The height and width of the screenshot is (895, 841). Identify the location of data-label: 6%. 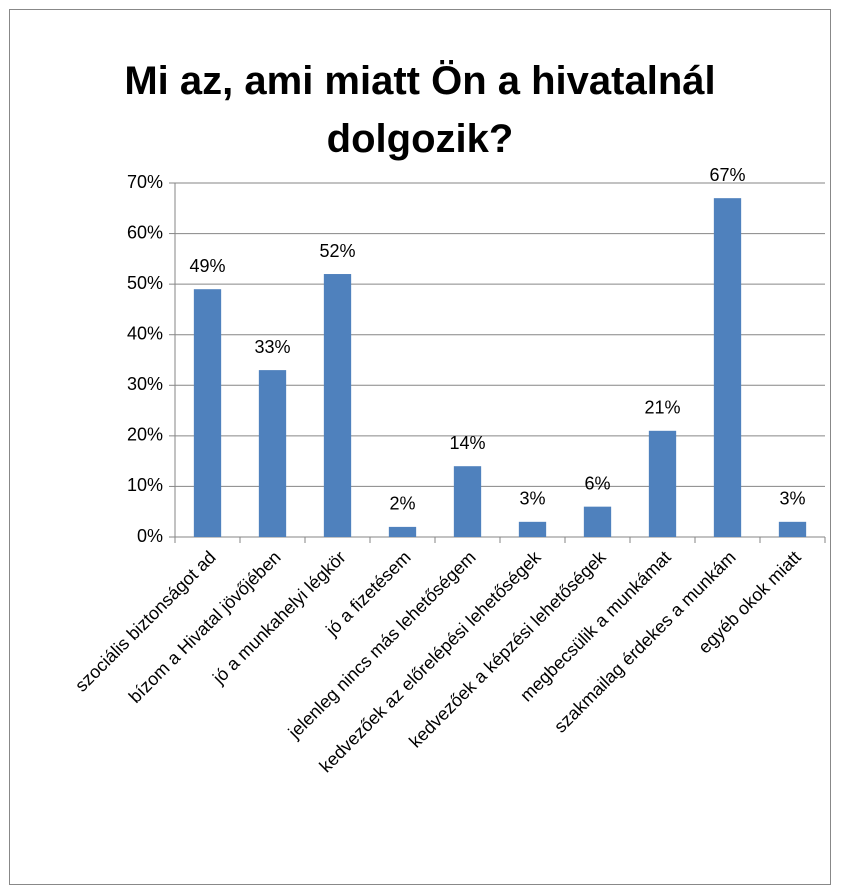
(597, 483).